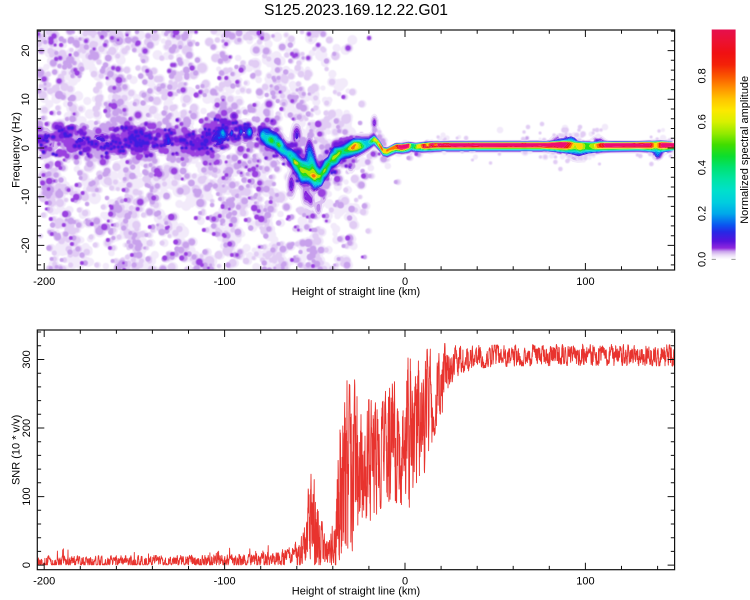  Describe the element at coordinates (703, 167) in the screenshot. I see `svg-text: 0.4` at that location.